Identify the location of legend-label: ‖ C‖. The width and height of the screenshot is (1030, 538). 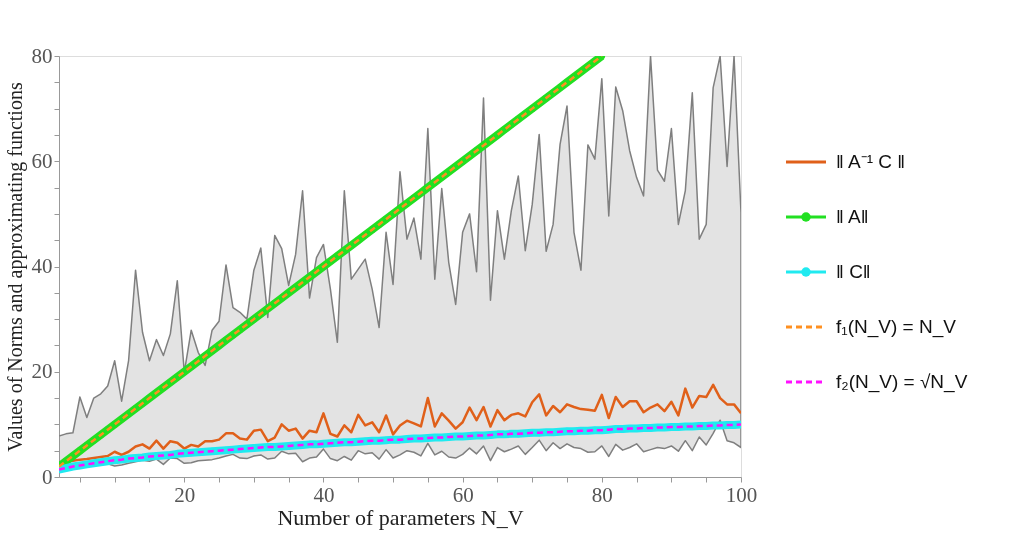
(853, 271).